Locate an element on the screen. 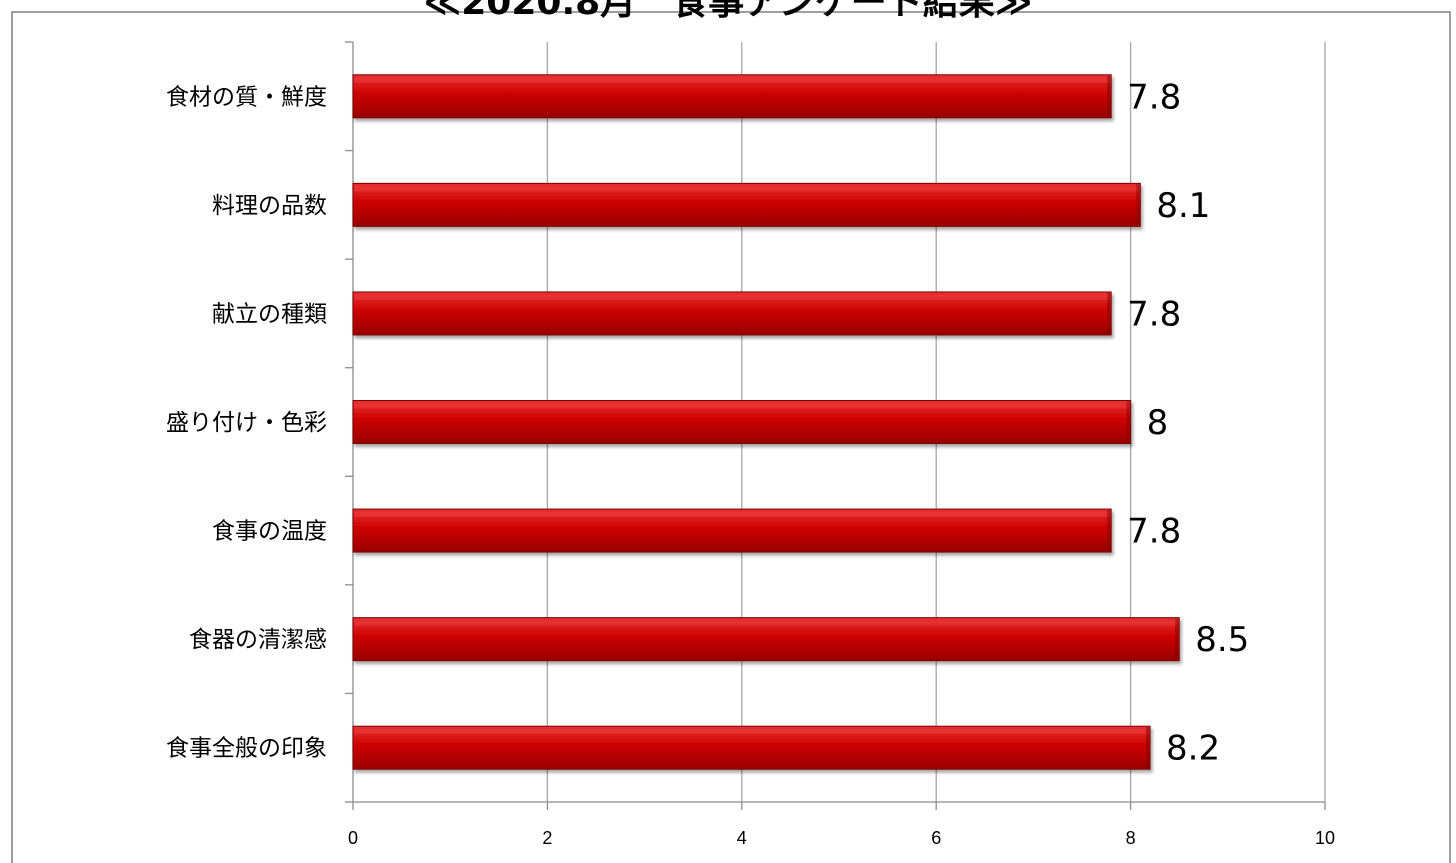 Image resolution: width=1456 pixels, height=863 pixels. category-label: 食器の清潔感 is located at coordinates (258, 640).